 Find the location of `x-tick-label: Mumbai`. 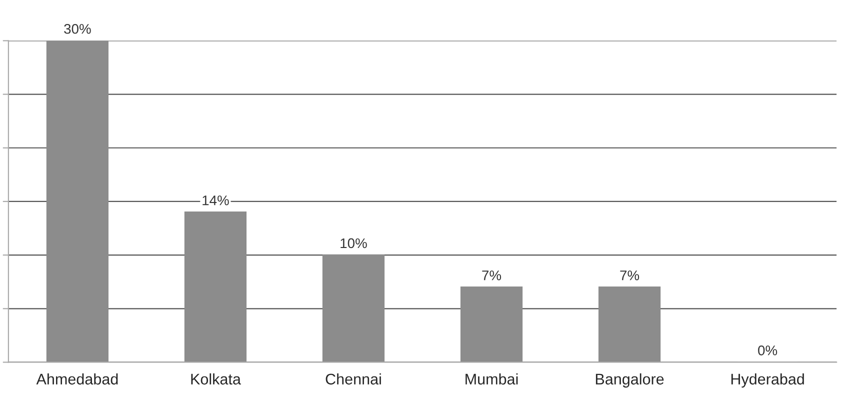

x-tick-label: Mumbai is located at coordinates (492, 379).